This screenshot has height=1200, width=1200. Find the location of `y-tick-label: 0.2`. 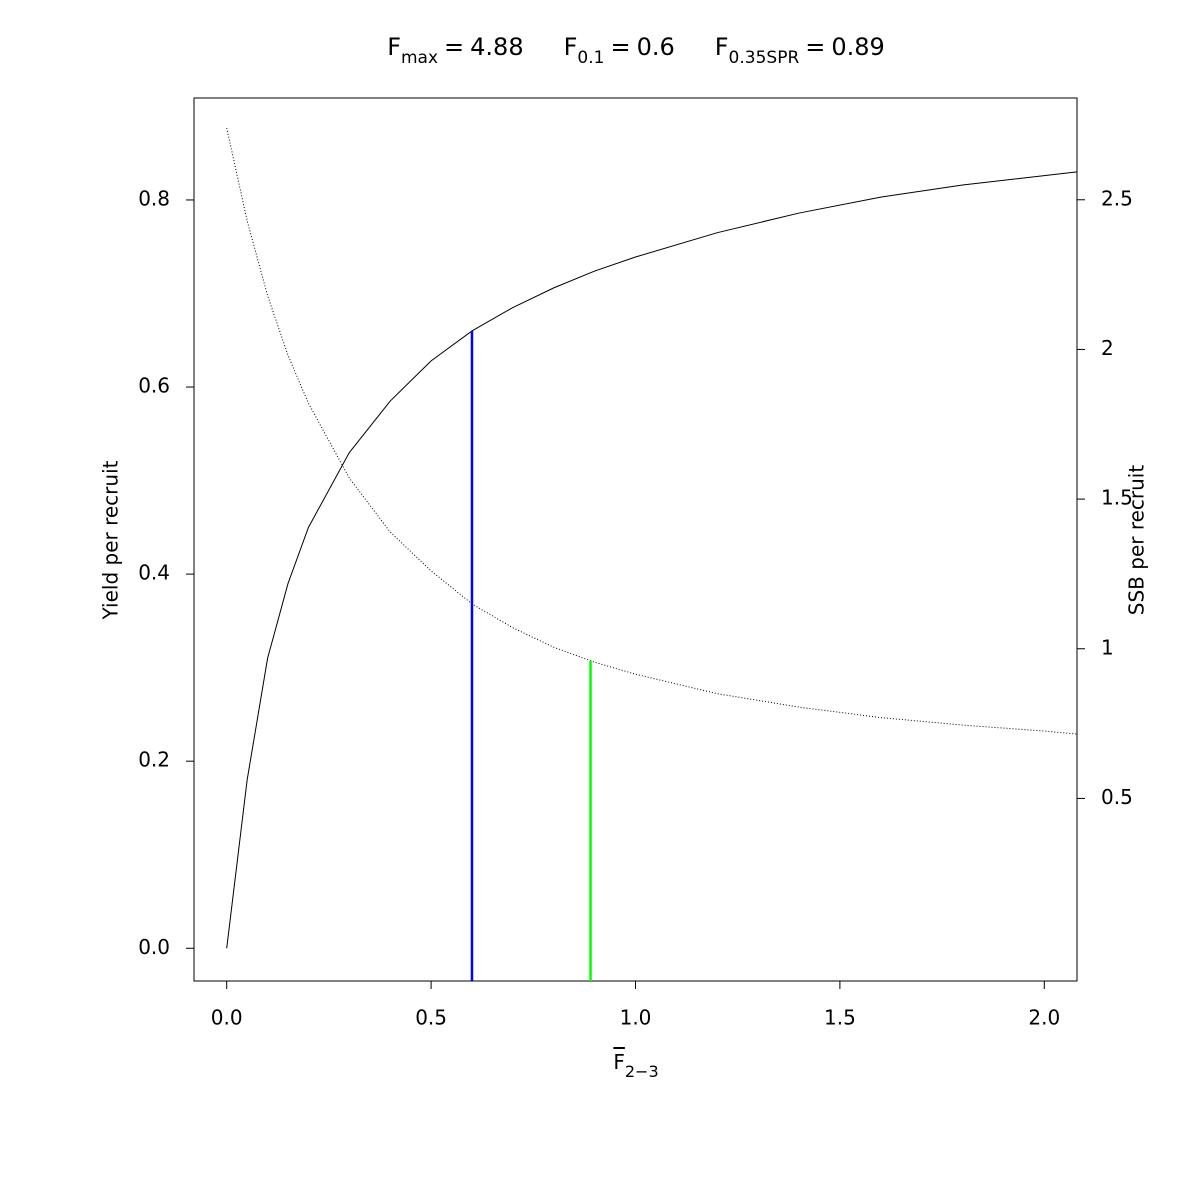

y-tick-label: 0.2 is located at coordinates (154, 760).